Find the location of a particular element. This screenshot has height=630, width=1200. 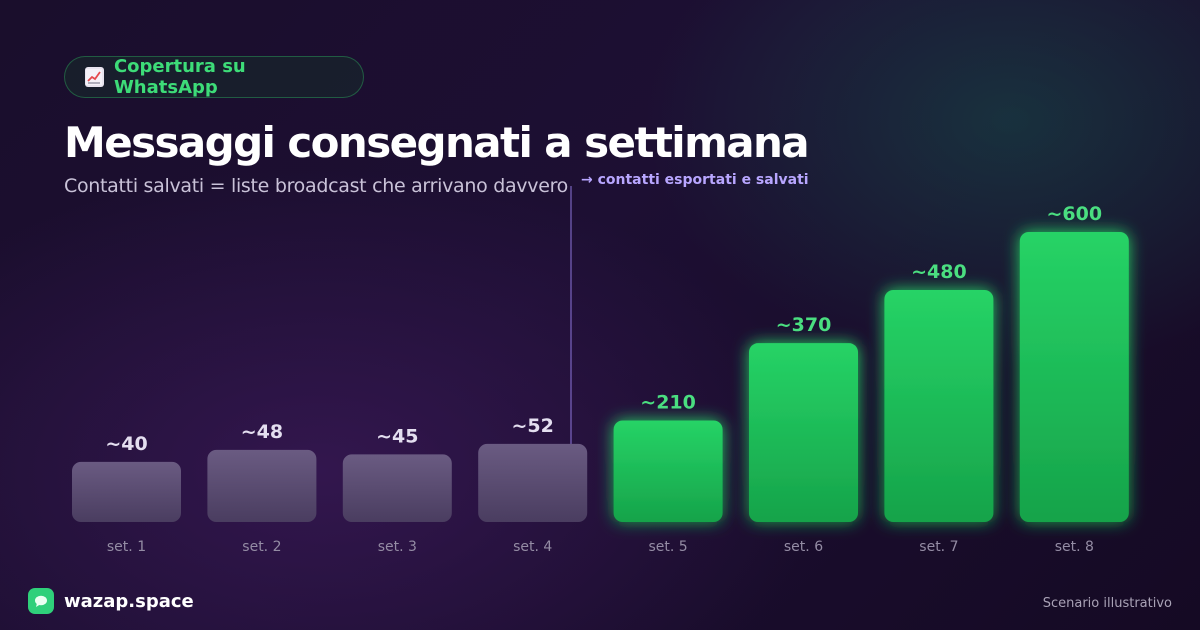

data-label-5: ~210 is located at coordinates (668, 403).